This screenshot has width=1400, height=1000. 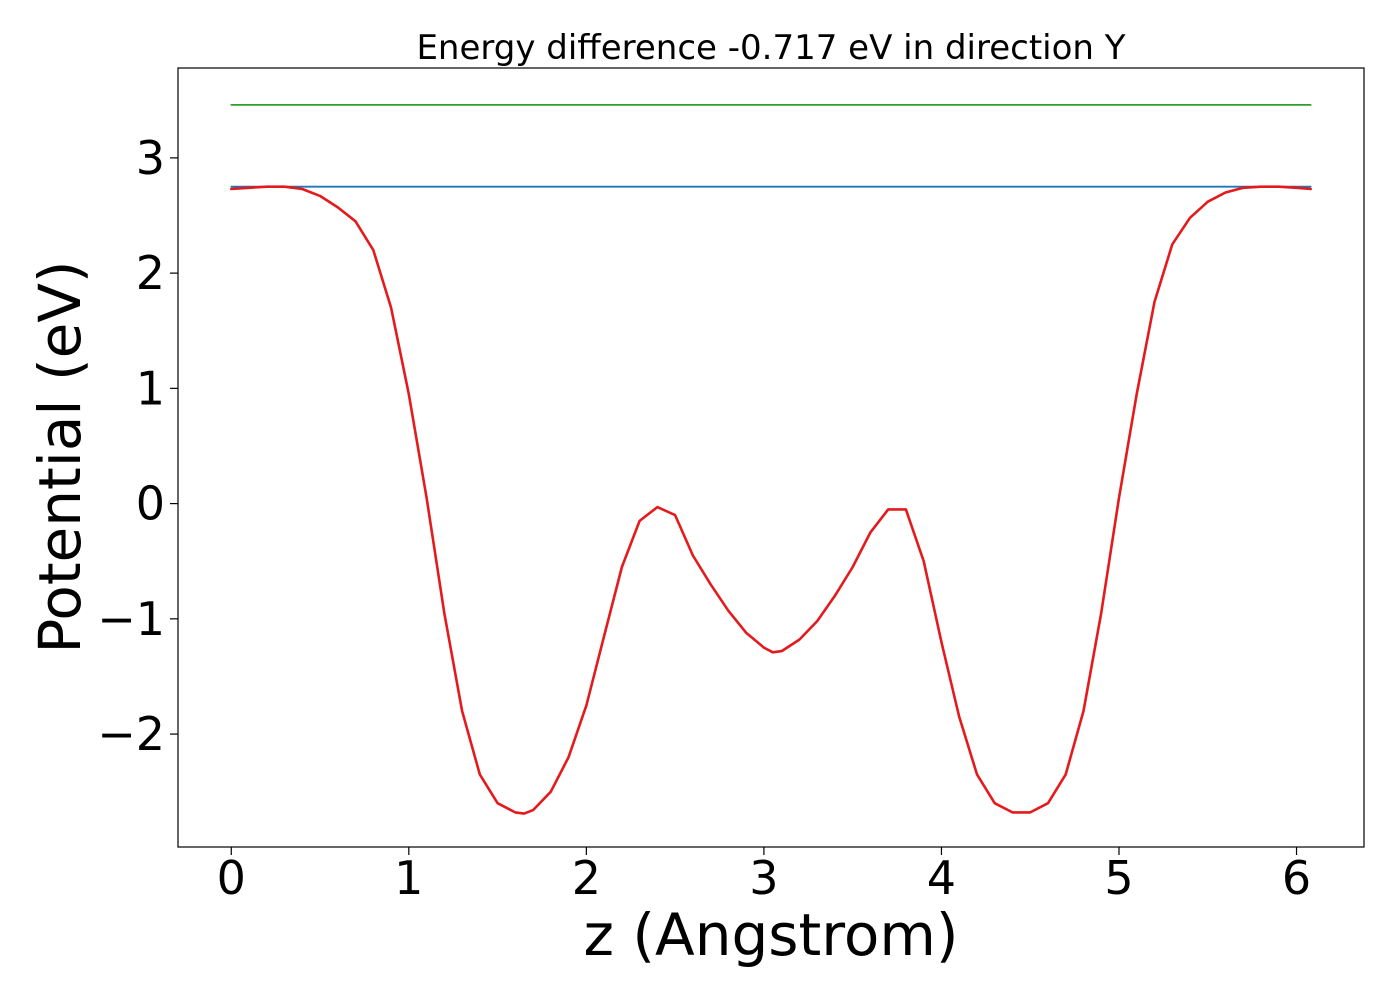 What do you see at coordinates (150, 504) in the screenshot?
I see `y-tick-label: 0` at bounding box center [150, 504].